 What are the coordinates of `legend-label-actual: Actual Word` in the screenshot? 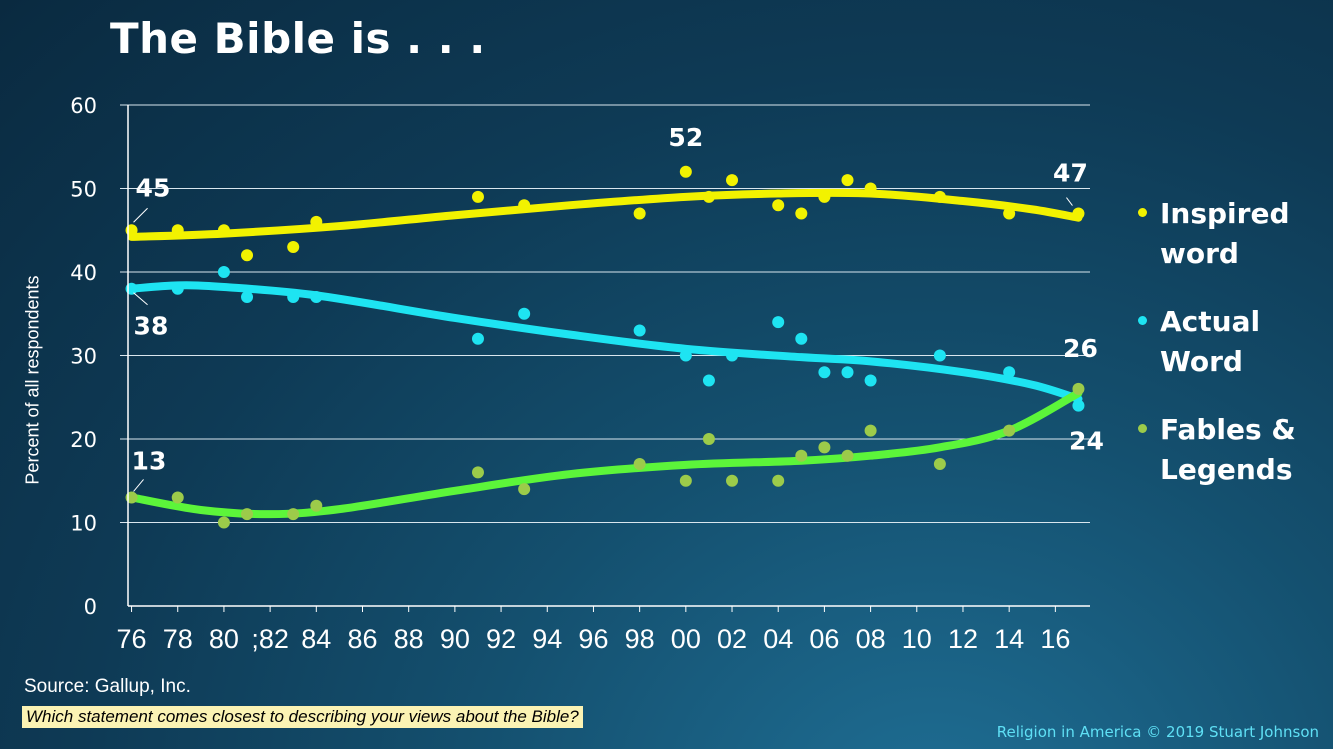 It's located at (1210, 341).